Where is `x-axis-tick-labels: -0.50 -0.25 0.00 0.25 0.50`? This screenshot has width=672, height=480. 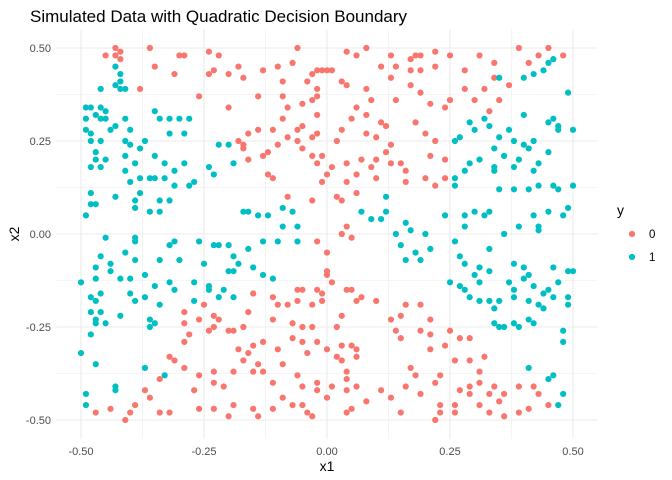 x-axis-tick-labels: -0.50 -0.25 0.00 0.25 0.50 is located at coordinates (325, 452).